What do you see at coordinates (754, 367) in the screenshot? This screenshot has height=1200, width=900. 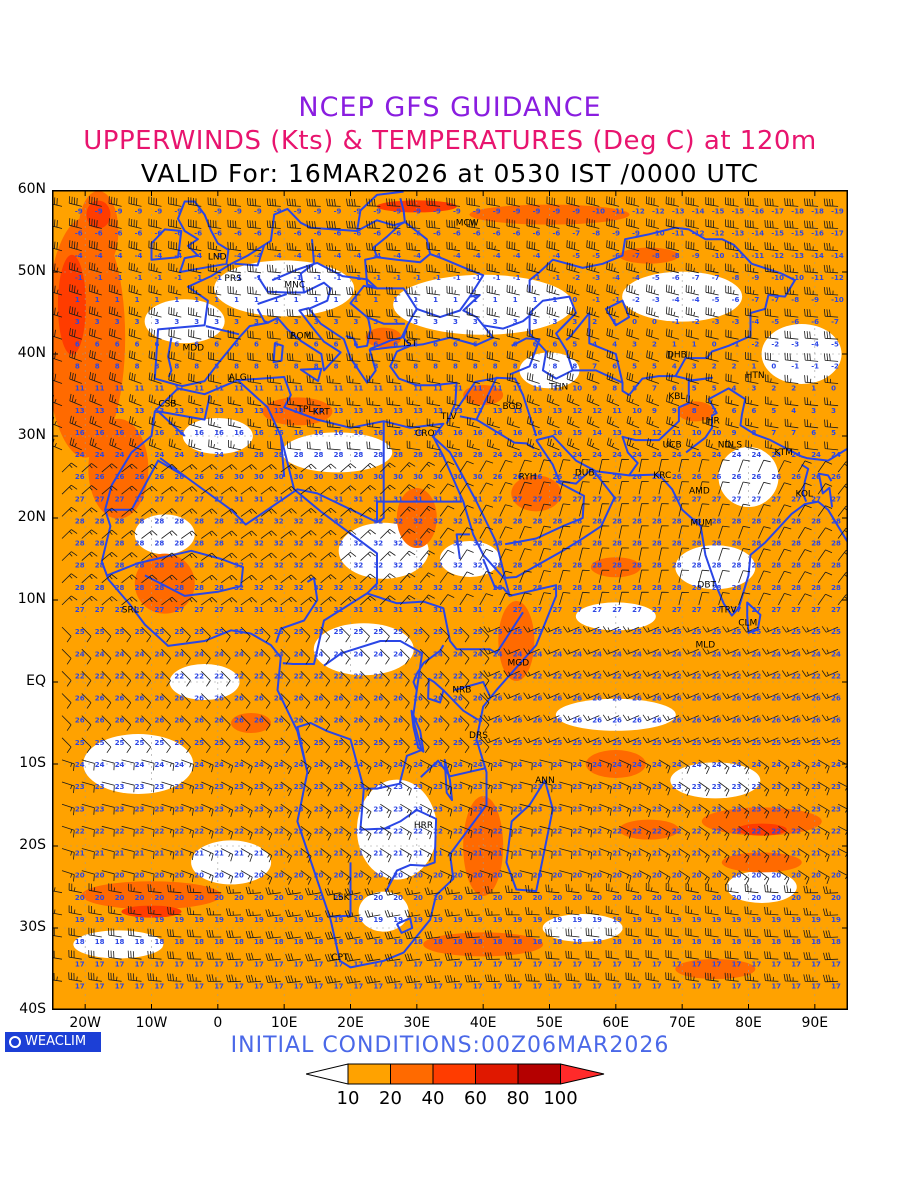 I see `temperature-value: 1` at bounding box center [754, 367].